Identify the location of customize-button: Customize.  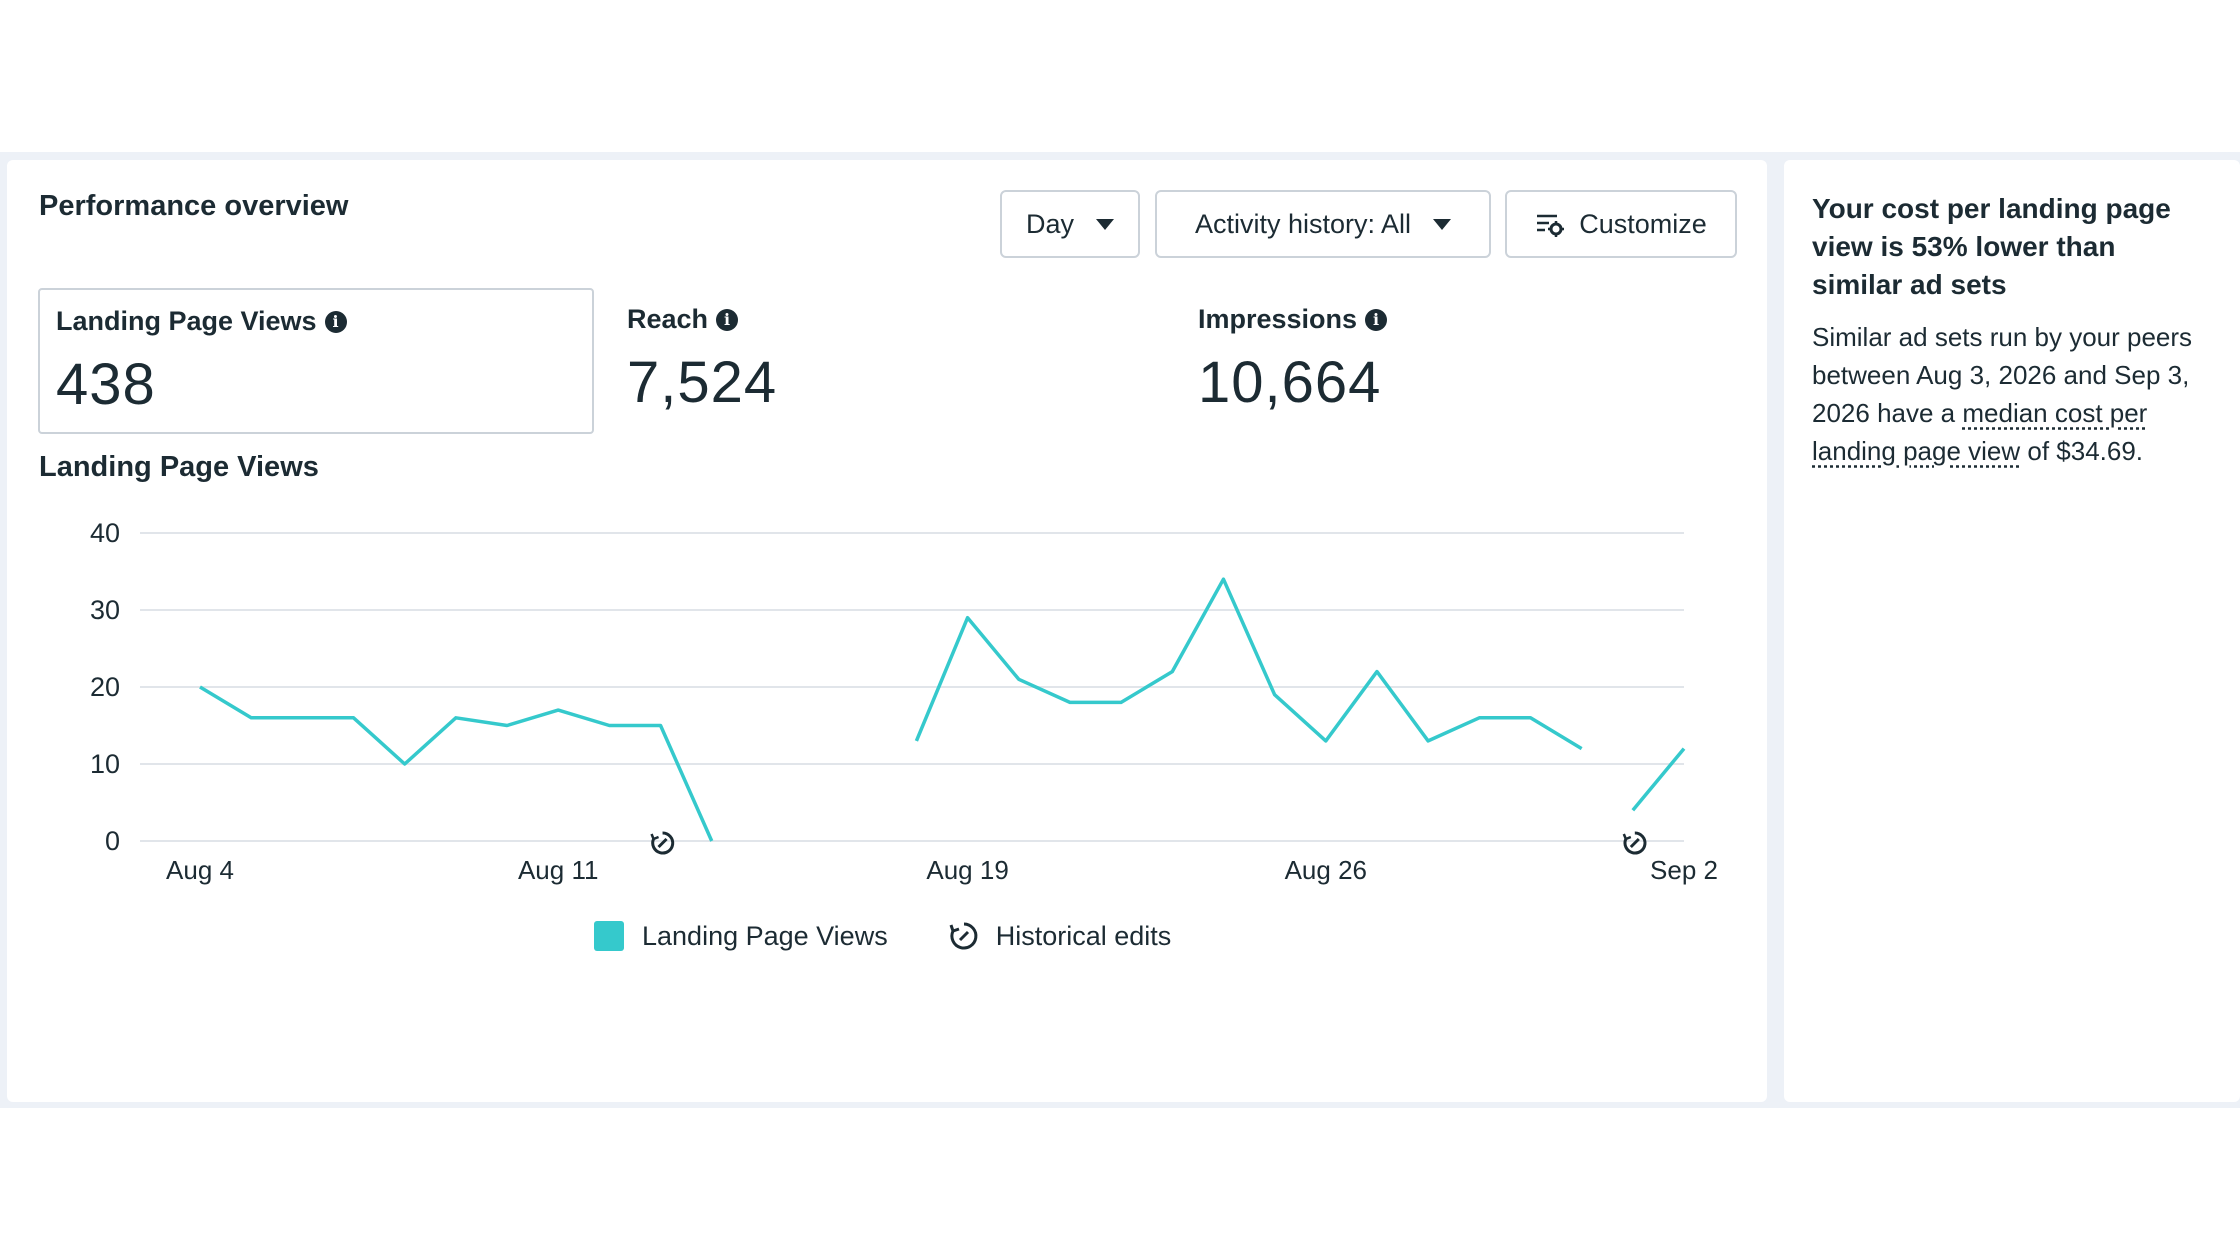
(1621, 224).